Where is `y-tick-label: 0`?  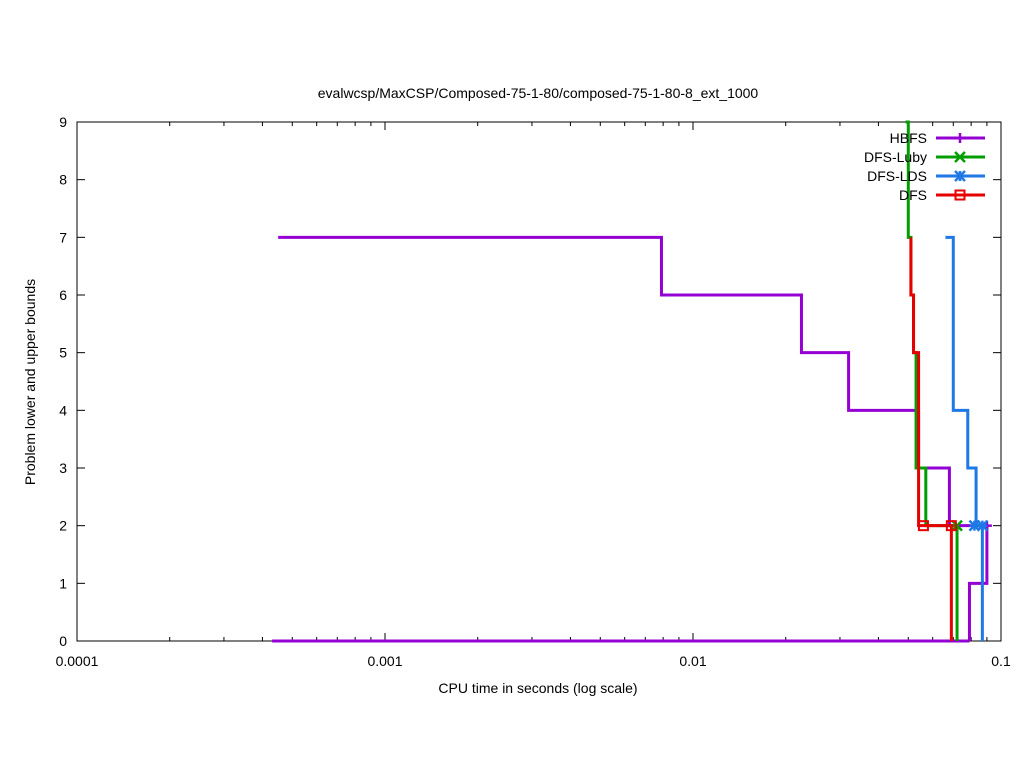
y-tick-label: 0 is located at coordinates (63, 641).